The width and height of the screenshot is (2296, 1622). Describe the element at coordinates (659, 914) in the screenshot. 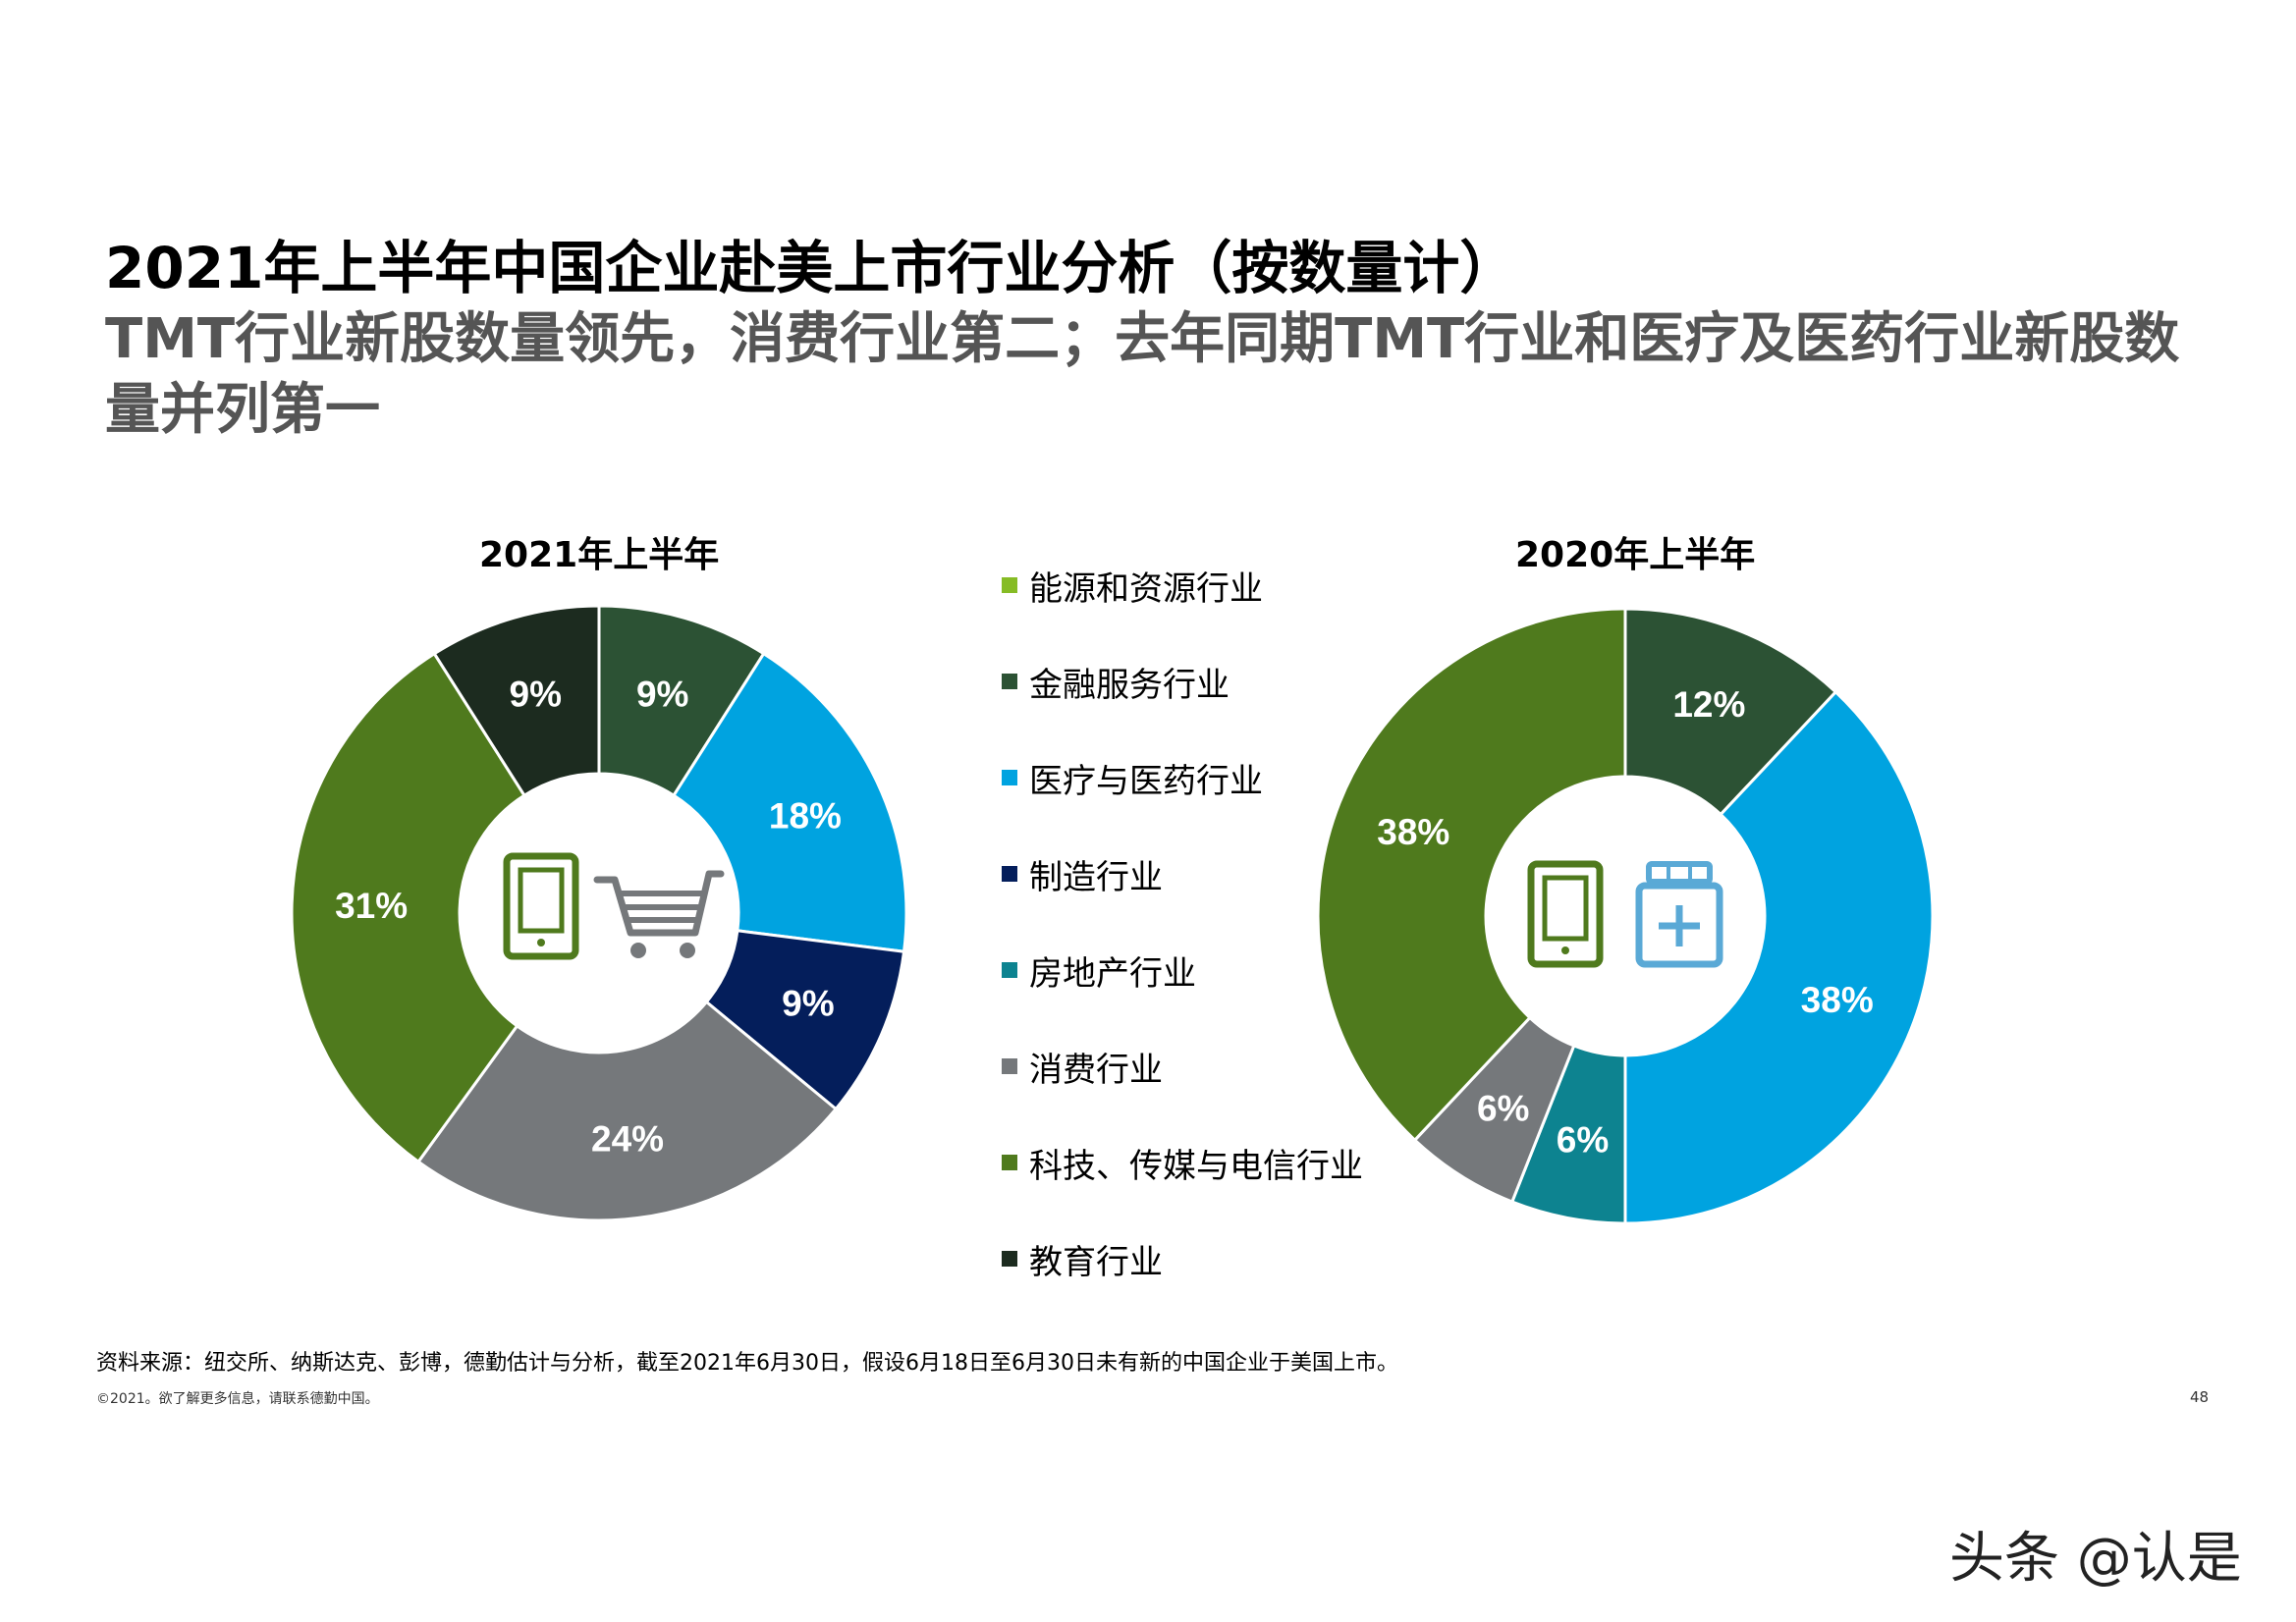

I see `shopping-cart-icon` at that location.